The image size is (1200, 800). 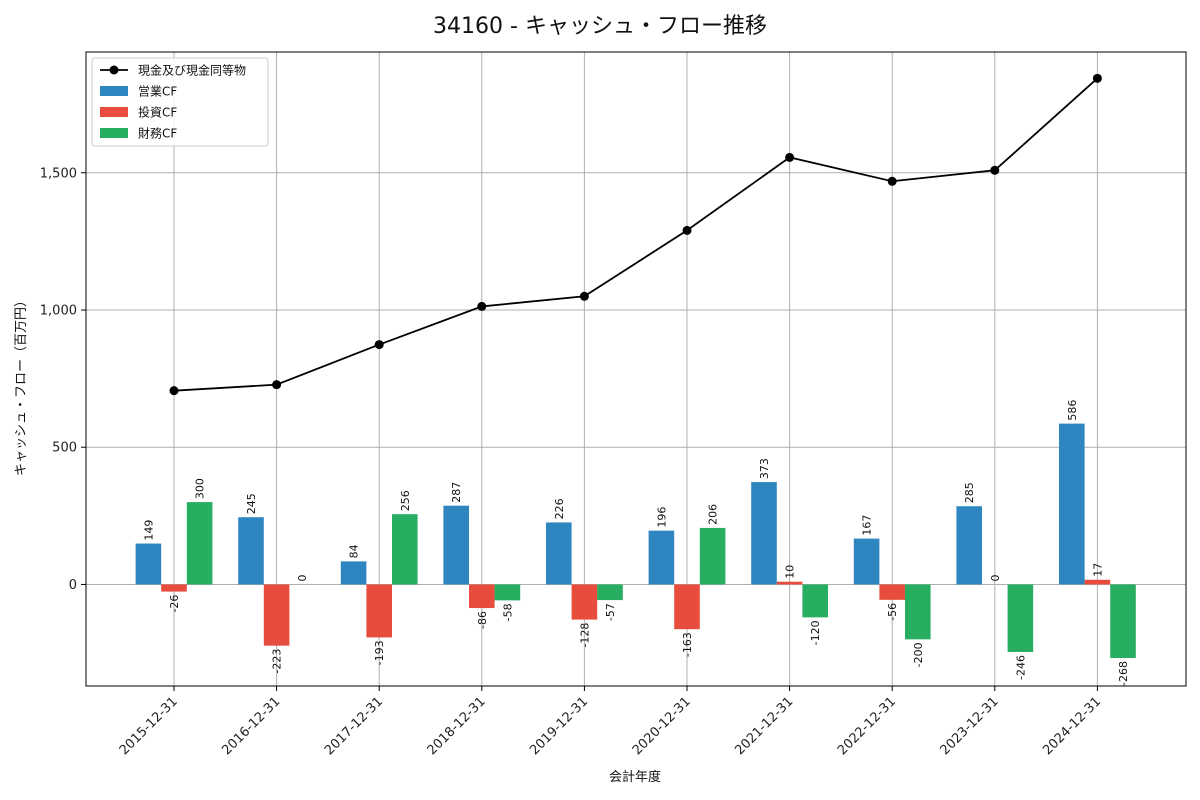 I want to click on chart-title: 34160 - キャッシュ・フロー推移, so click(x=600, y=26).